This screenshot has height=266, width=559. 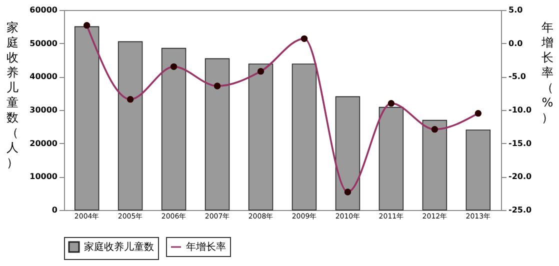 I want to click on legend-label: 家庭收养儿童数, so click(x=119, y=247).